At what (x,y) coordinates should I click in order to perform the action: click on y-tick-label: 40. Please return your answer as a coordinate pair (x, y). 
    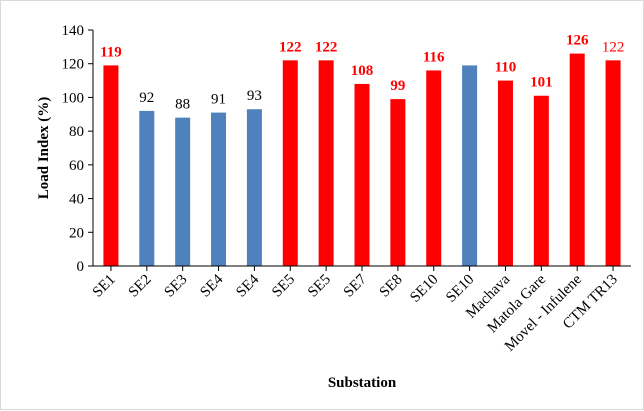
    Looking at the image, I should click on (76, 200).